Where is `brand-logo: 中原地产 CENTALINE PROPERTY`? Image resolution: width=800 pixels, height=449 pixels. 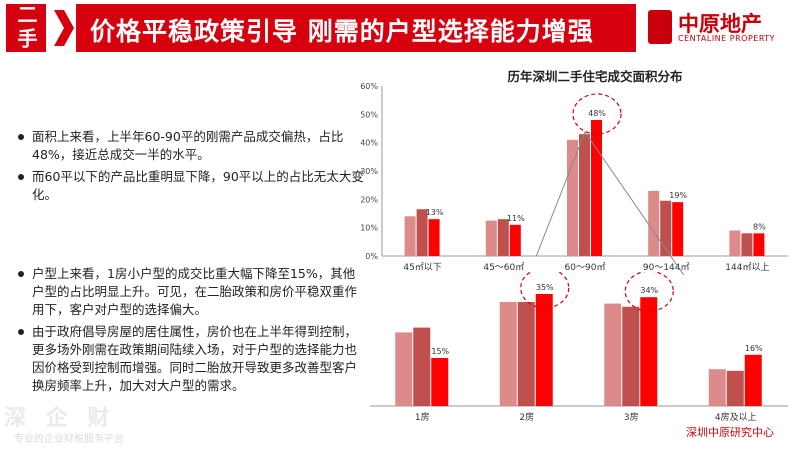 brand-logo: 中原地产 CENTALINE PROPERTY is located at coordinates (721, 28).